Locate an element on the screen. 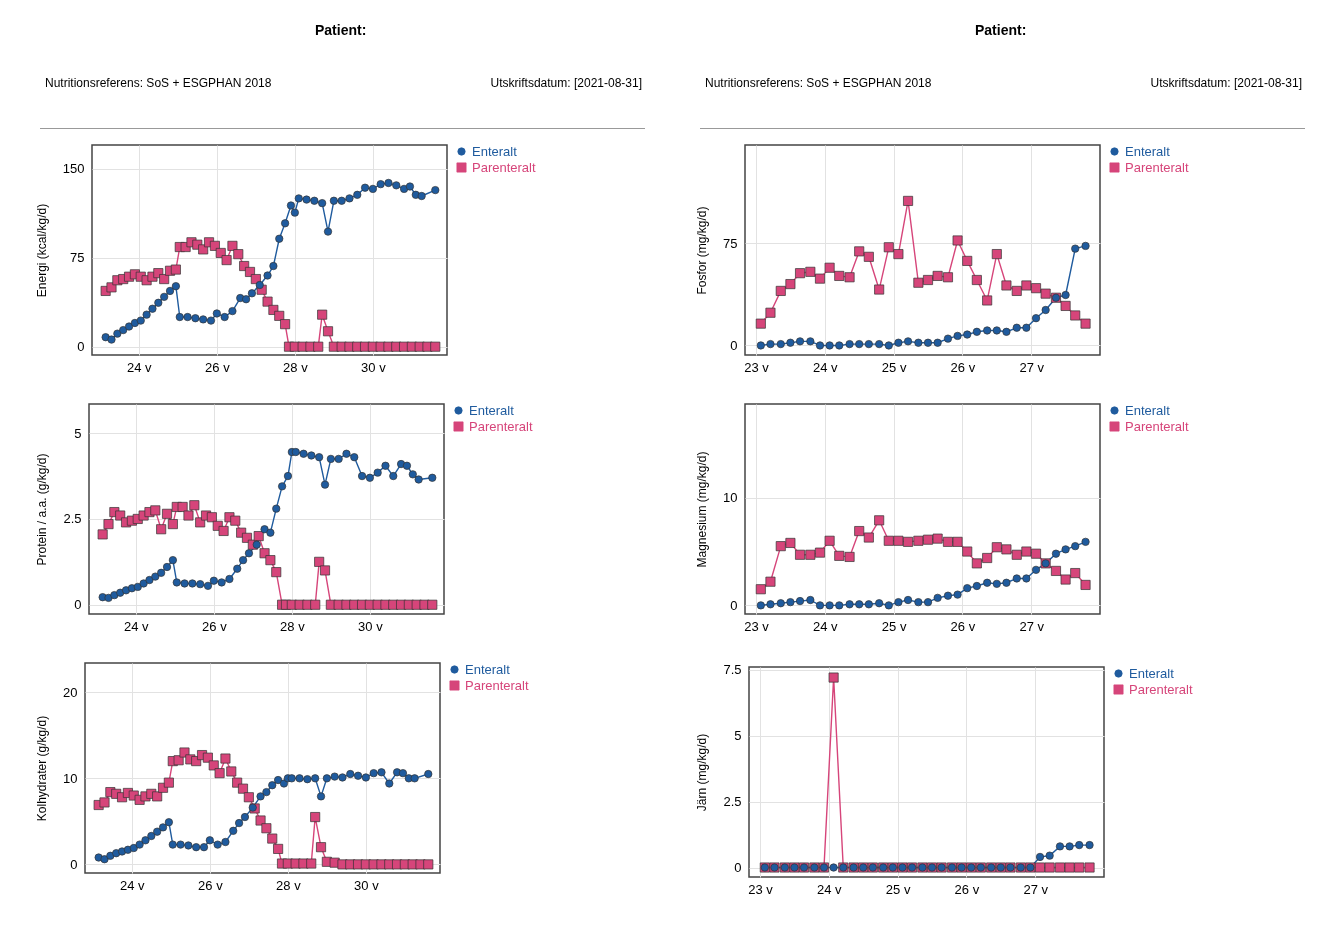 The width and height of the screenshot is (1319, 927). y-axis-title: Energi (kcal/kg/d) is located at coordinates (41, 250).